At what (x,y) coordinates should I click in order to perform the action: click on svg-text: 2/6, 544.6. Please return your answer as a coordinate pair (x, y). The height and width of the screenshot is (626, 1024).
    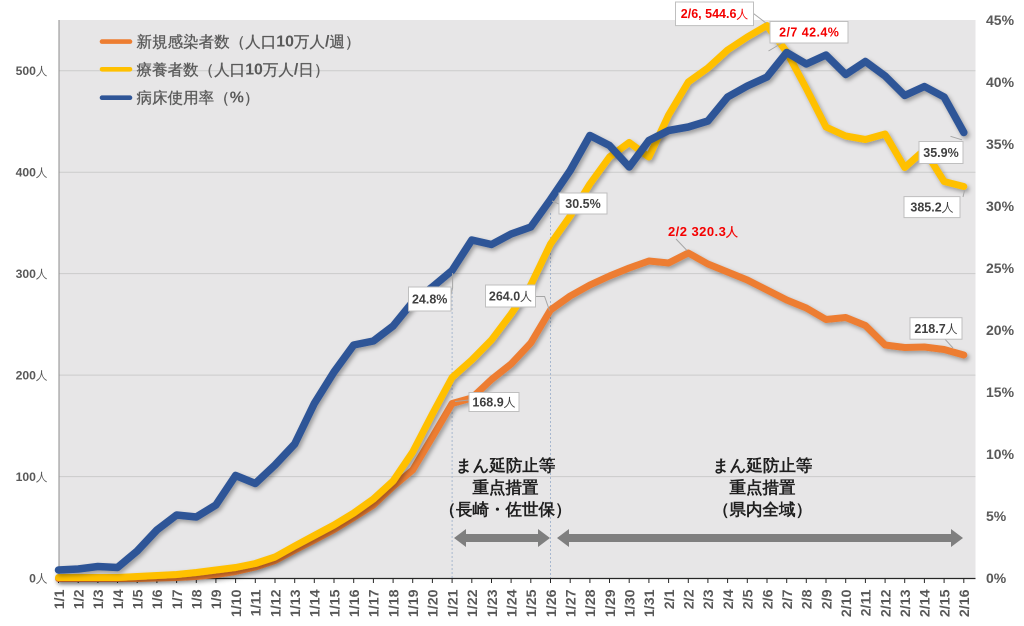
    Looking at the image, I should click on (709, 14).